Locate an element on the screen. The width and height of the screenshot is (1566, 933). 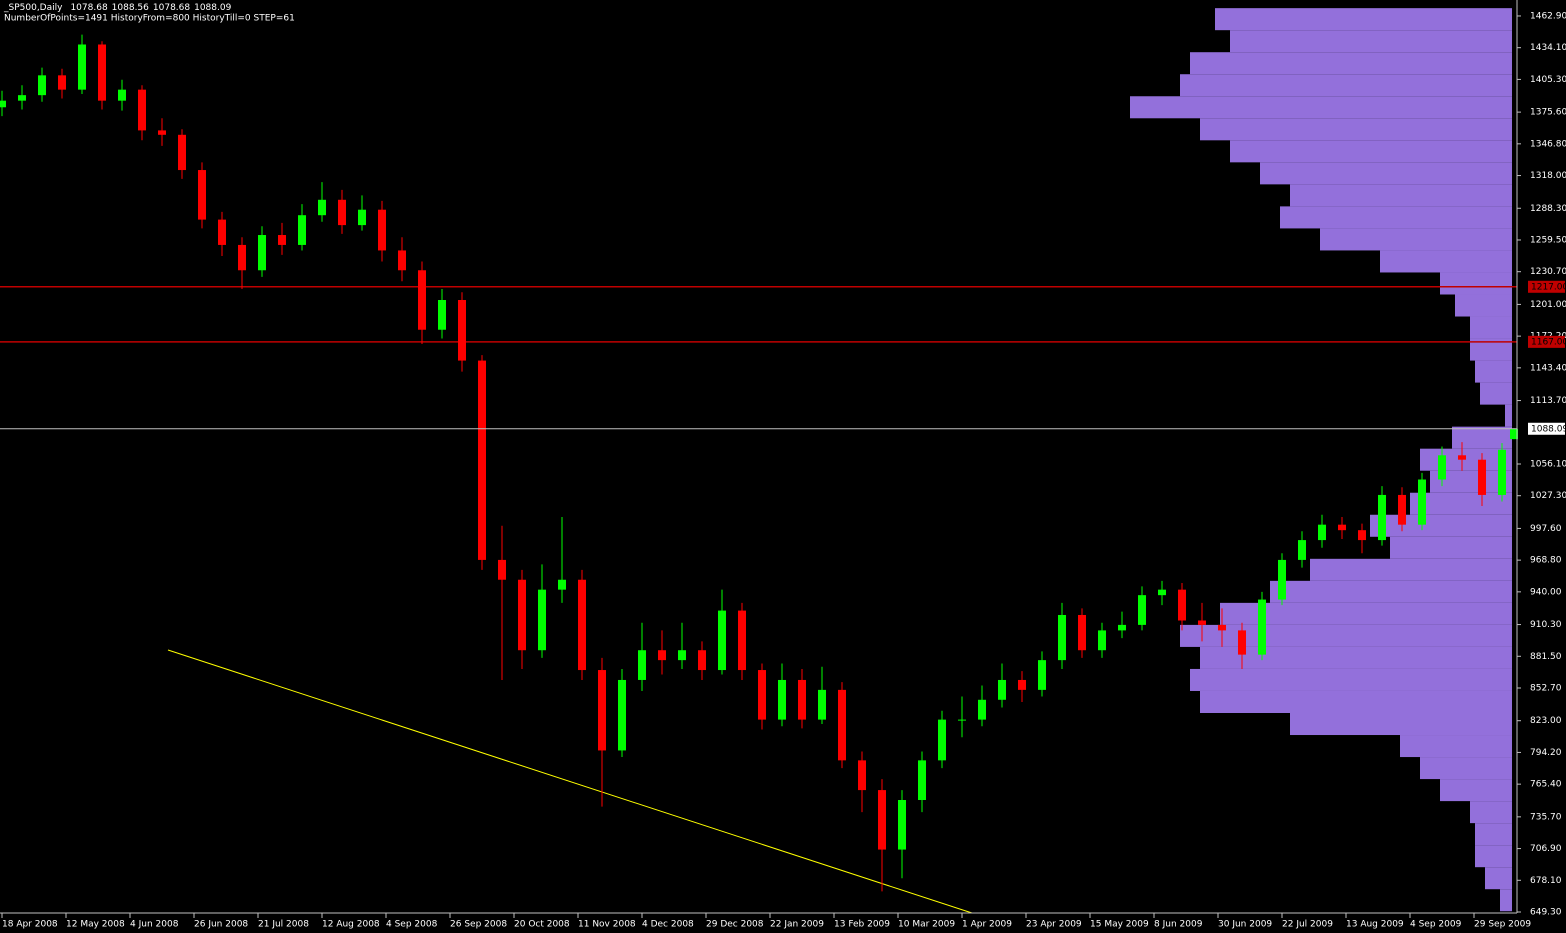
chart-title: _SP500,Daily 1078.68 1088.56 1078.68 1088.09 is located at coordinates (117, 8).